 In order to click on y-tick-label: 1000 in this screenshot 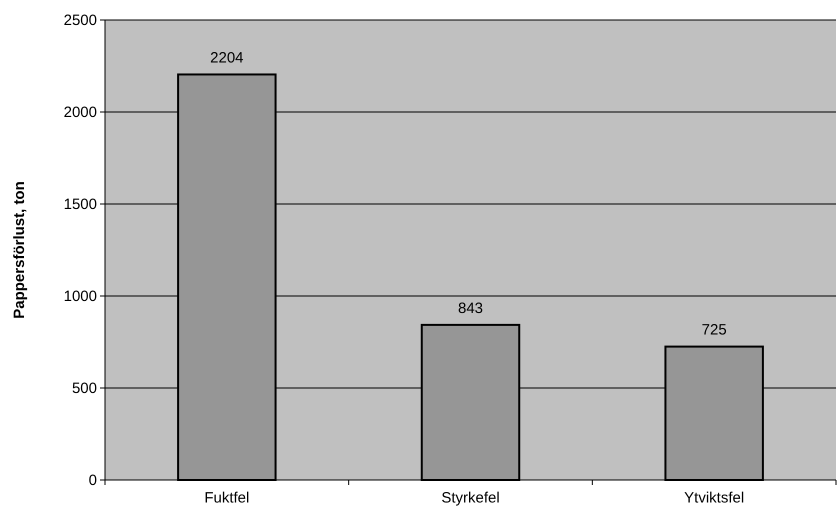, I will do `click(80, 296)`.